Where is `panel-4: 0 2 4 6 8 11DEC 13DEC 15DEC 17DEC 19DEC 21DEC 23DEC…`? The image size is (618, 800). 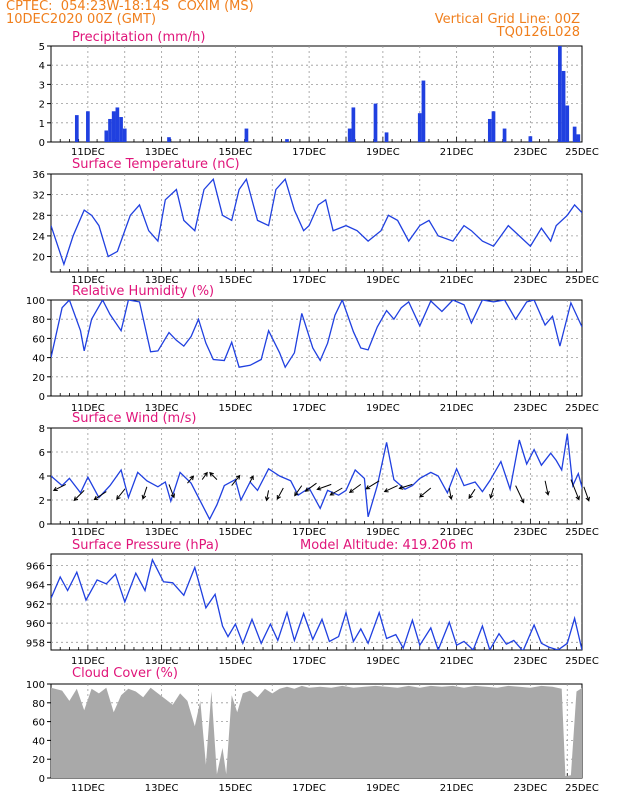 panel-4: 0 2 4 6 8 11DEC 13DEC 15DEC 17DEC 19DEC 21DEC 23DEC… is located at coordinates (319, 474).